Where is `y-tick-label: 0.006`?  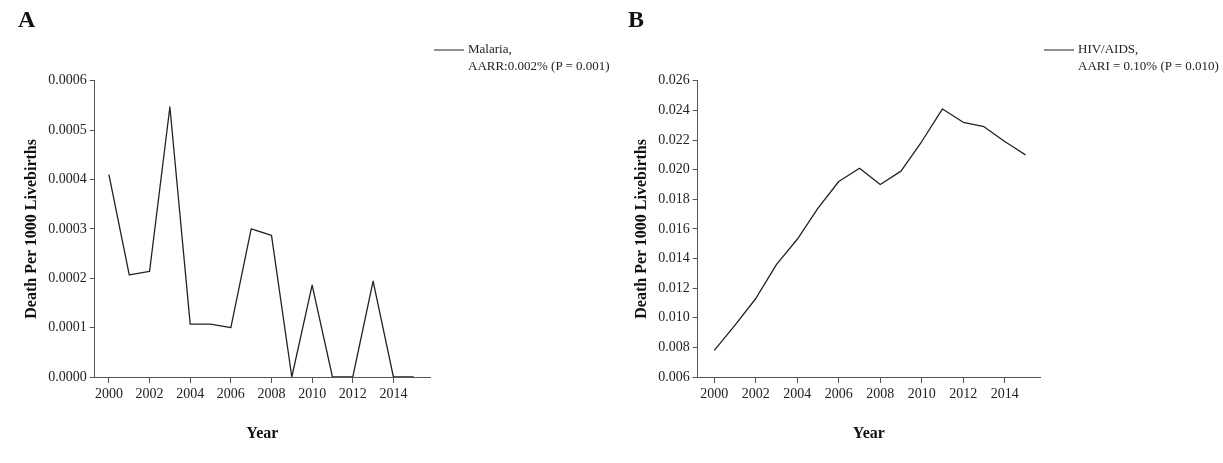
y-tick-label: 0.006 is located at coordinates (674, 376).